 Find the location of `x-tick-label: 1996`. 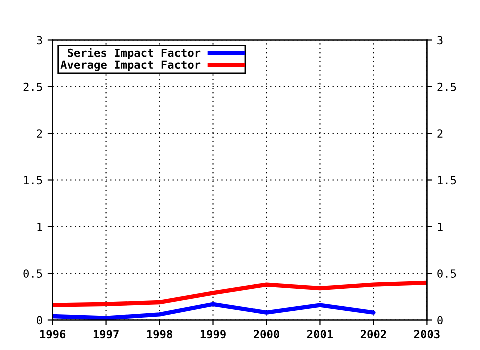

x-tick-label: 1996 is located at coordinates (53, 334).